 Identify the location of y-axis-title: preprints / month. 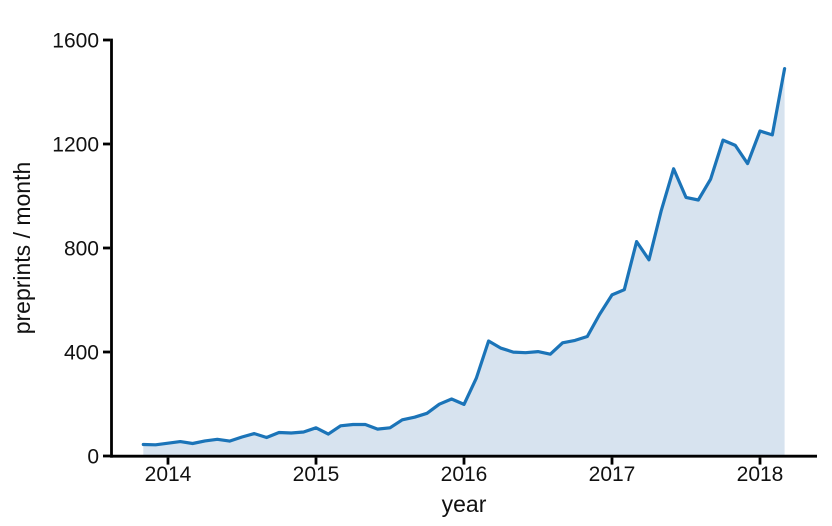
(22, 248).